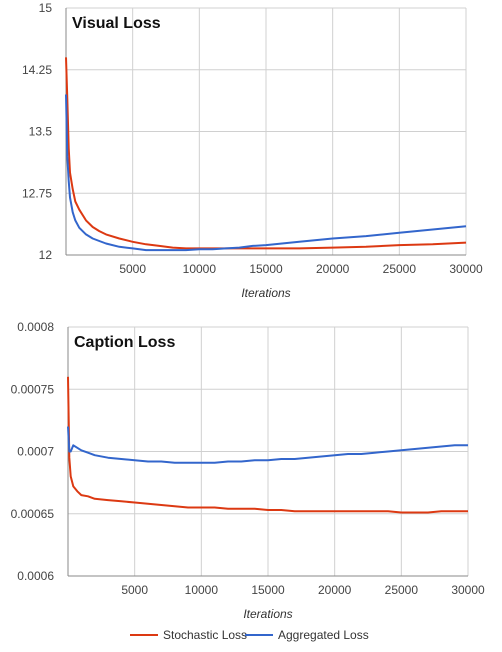  What do you see at coordinates (35, 327) in the screenshot?
I see `y-tick-label: 0.0008` at bounding box center [35, 327].